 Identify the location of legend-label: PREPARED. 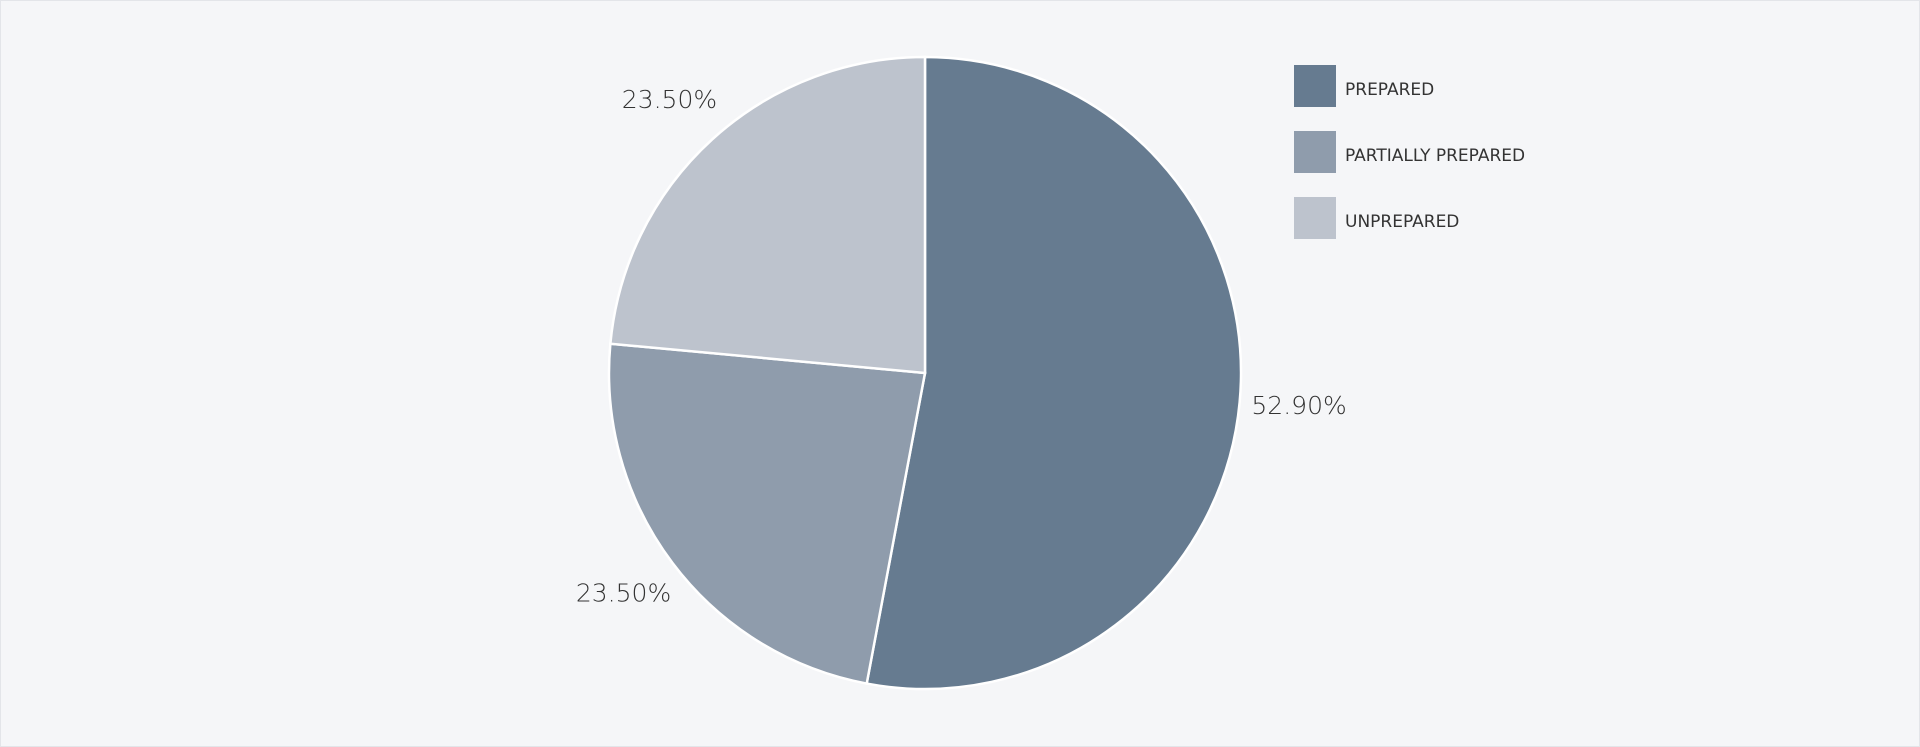
(1389, 90).